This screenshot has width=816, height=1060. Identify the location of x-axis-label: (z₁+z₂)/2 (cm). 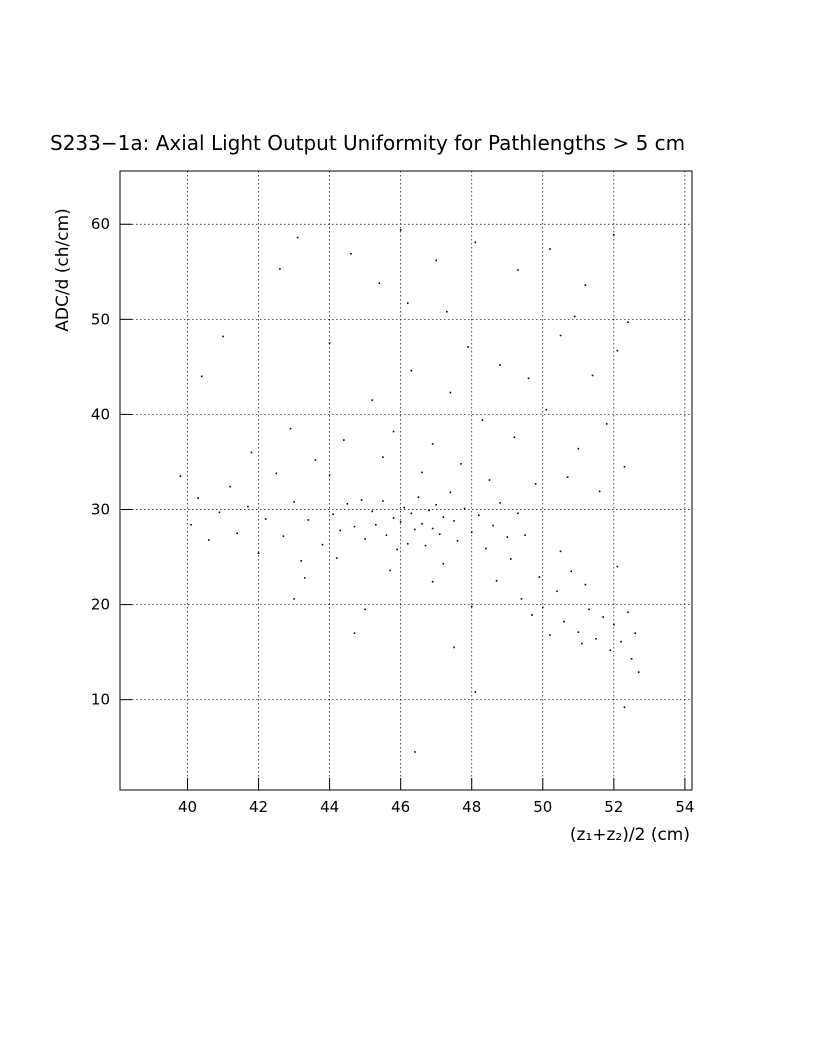
(630, 835).